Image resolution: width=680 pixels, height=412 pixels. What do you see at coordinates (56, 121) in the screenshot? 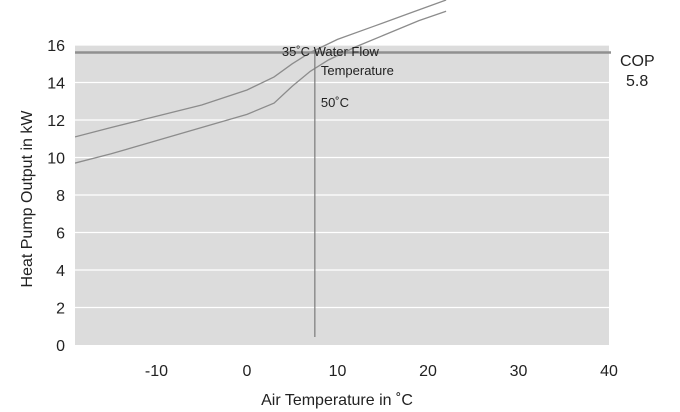
I see `y-tick-label: 12` at bounding box center [56, 121].